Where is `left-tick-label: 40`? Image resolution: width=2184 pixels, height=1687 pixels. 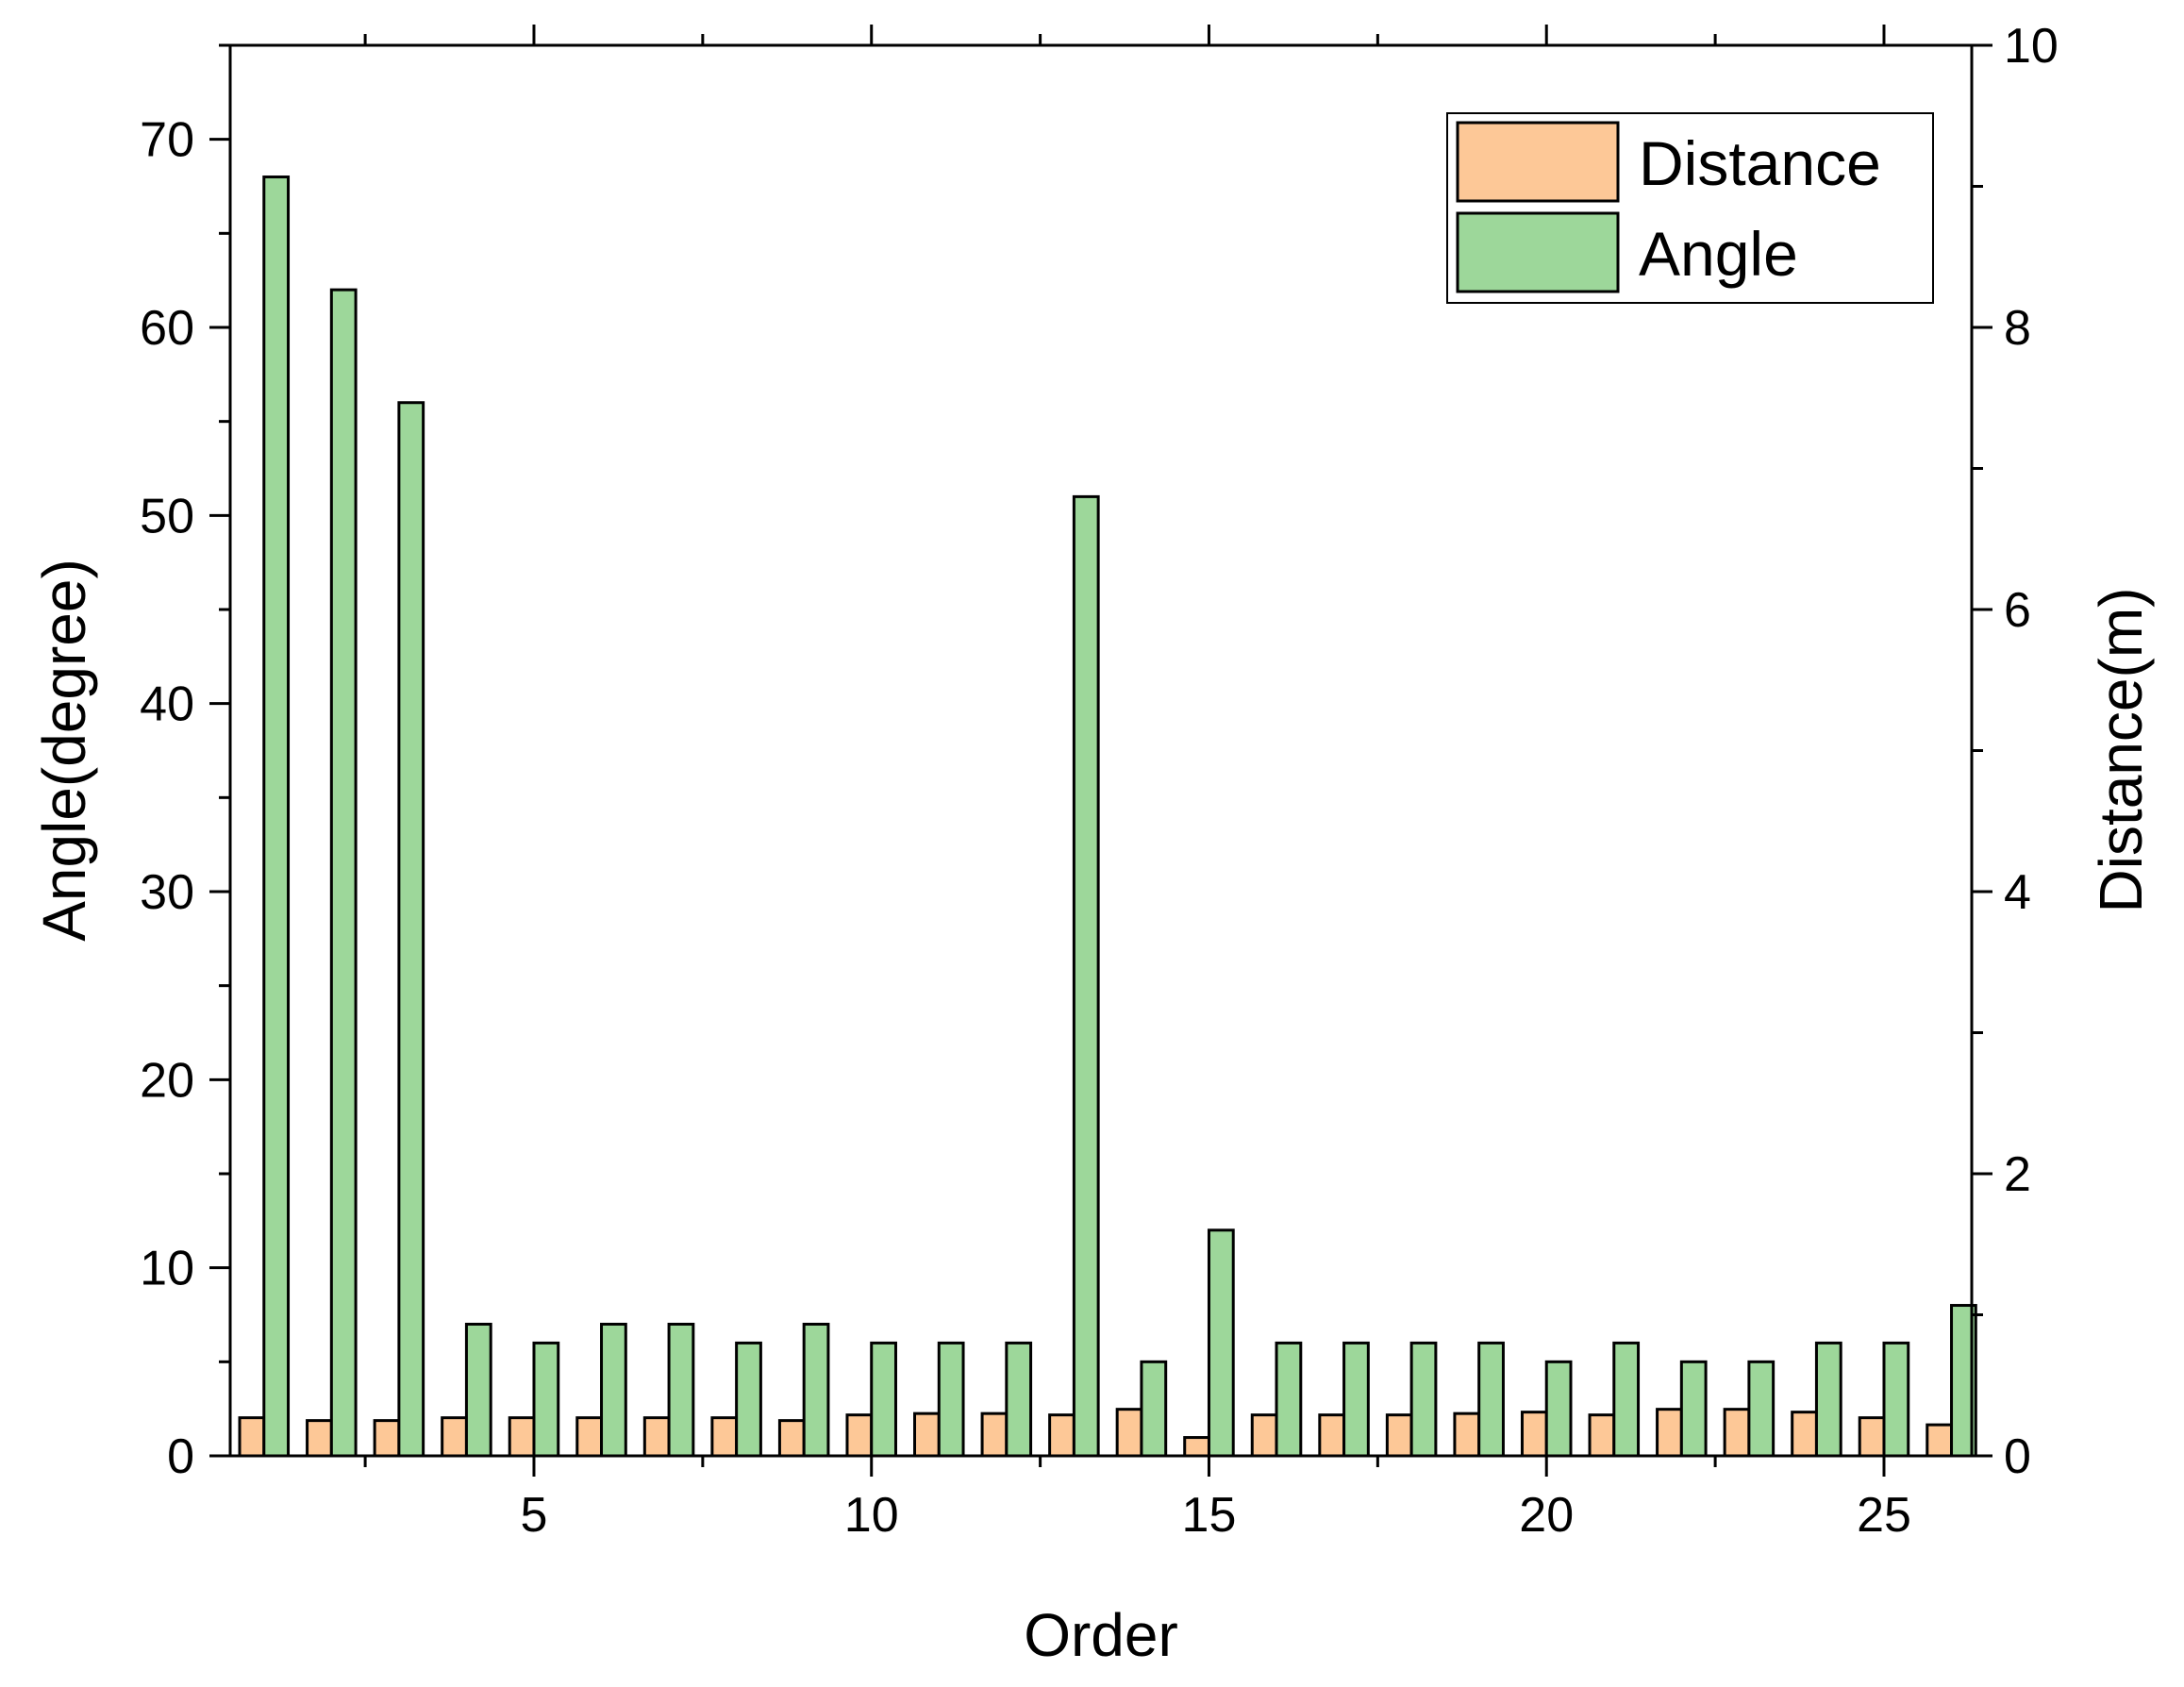 left-tick-label: 40 is located at coordinates (167, 704).